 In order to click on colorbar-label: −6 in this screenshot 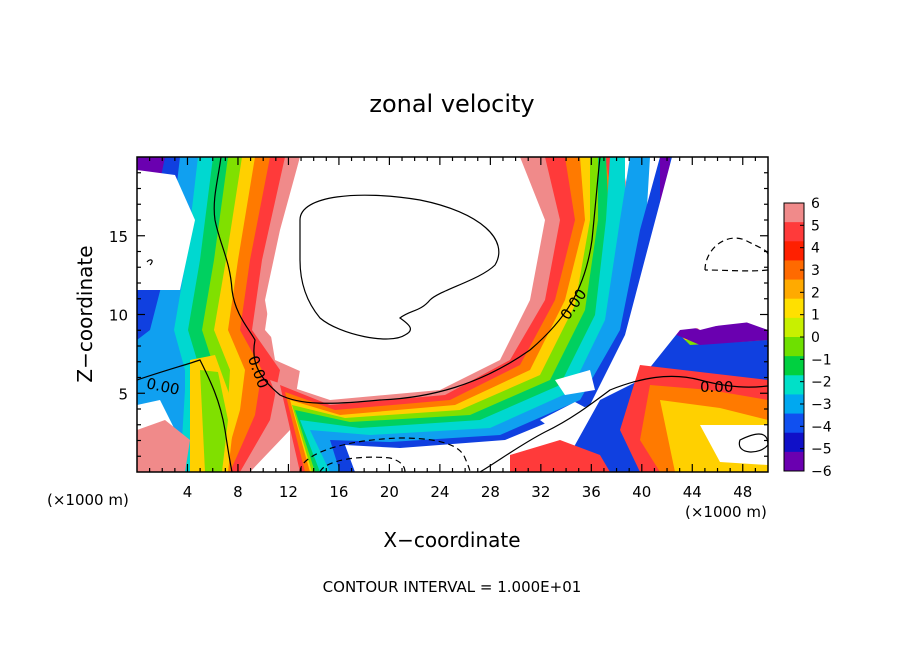, I will do `click(821, 472)`.